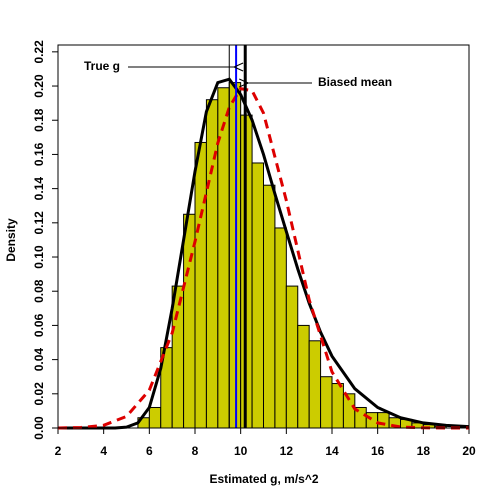 This screenshot has height=500, width=500. Describe the element at coordinates (195, 451) in the screenshot. I see `x-tick-label: 8` at that location.